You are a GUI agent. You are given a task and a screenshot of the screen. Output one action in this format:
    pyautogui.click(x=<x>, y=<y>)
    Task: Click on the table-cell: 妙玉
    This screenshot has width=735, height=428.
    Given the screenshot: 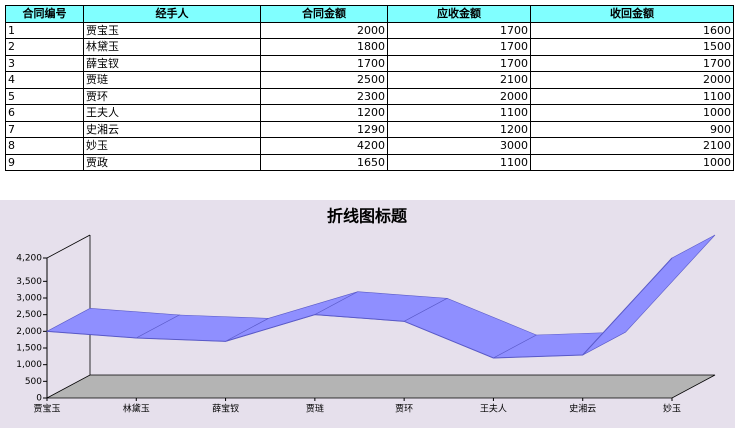 What is the action you would take?
    pyautogui.click(x=172, y=146)
    